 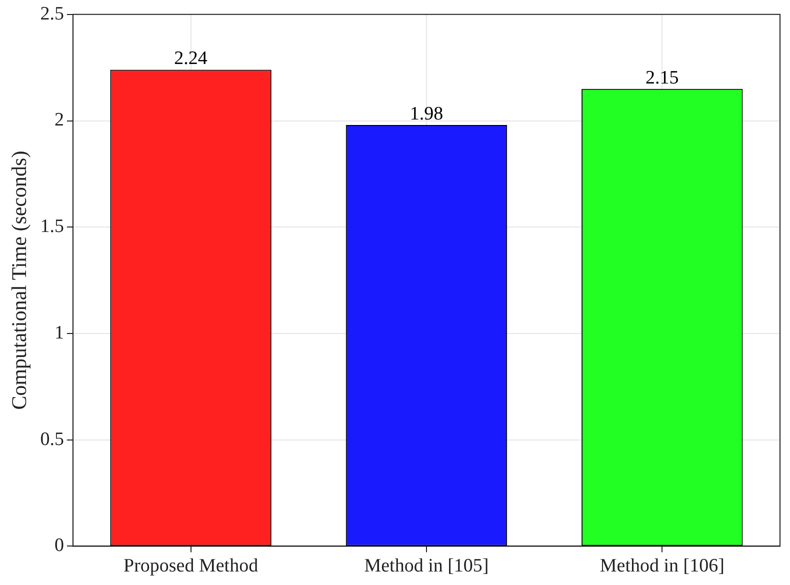 What do you see at coordinates (191, 566) in the screenshot?
I see `x-tick-label: Proposed Method` at bounding box center [191, 566].